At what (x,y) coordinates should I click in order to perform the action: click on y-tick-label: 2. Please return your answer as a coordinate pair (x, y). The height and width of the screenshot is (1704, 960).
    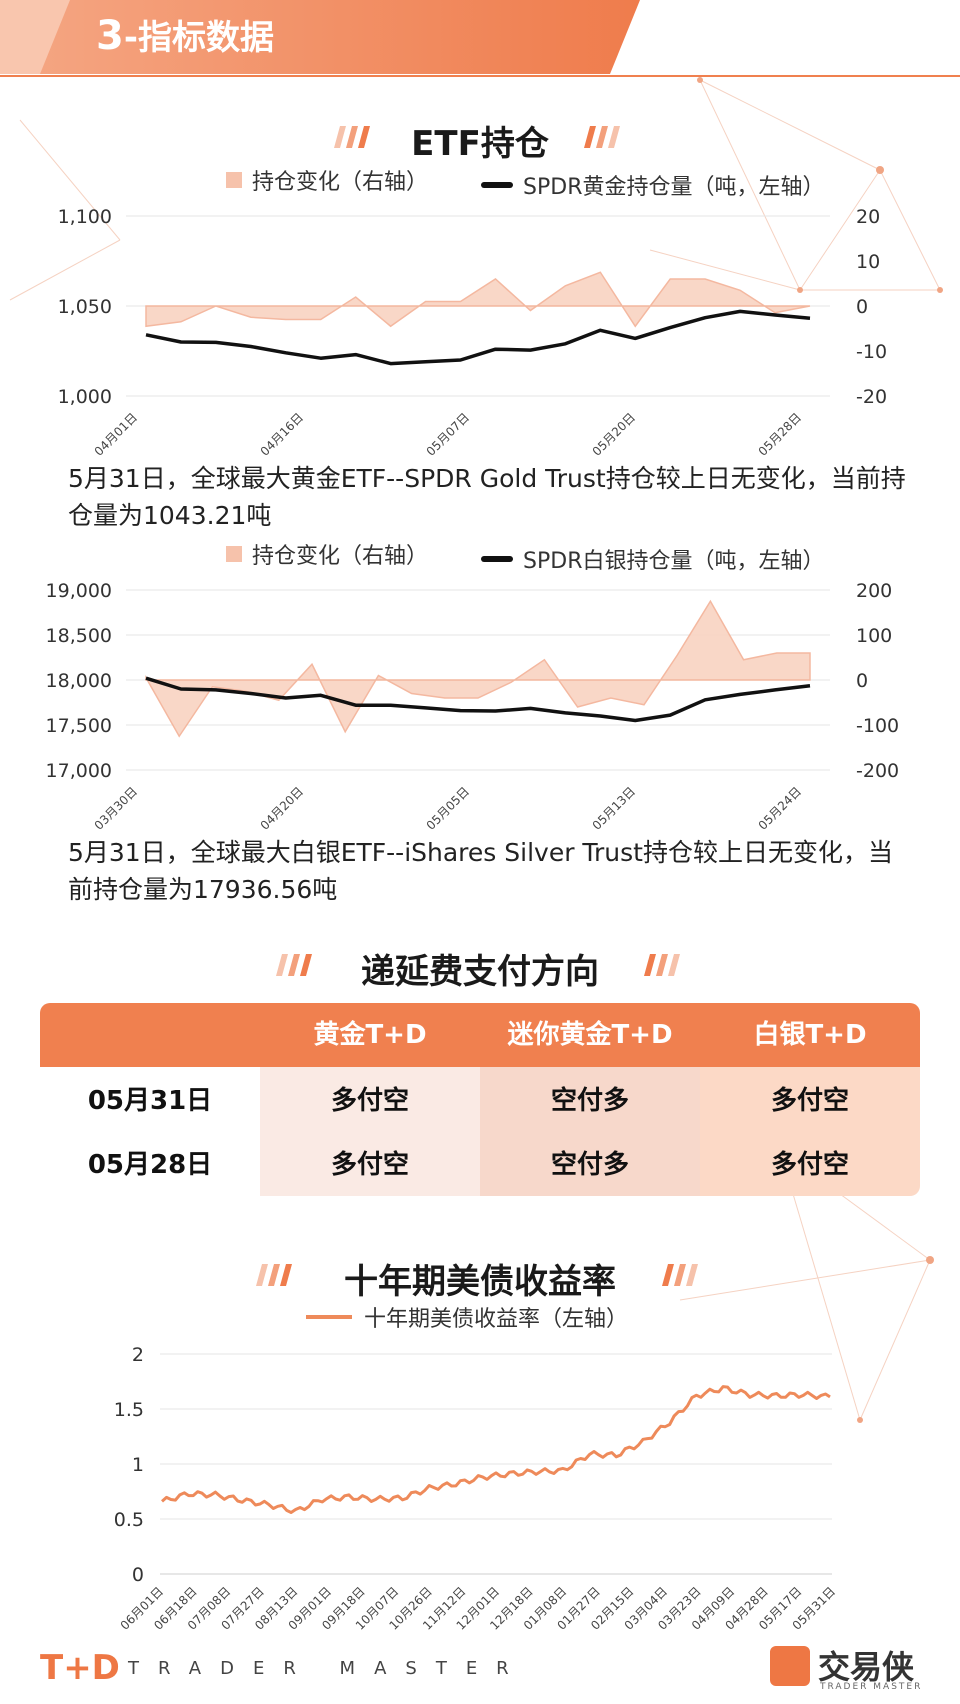
    Looking at the image, I should click on (138, 1355).